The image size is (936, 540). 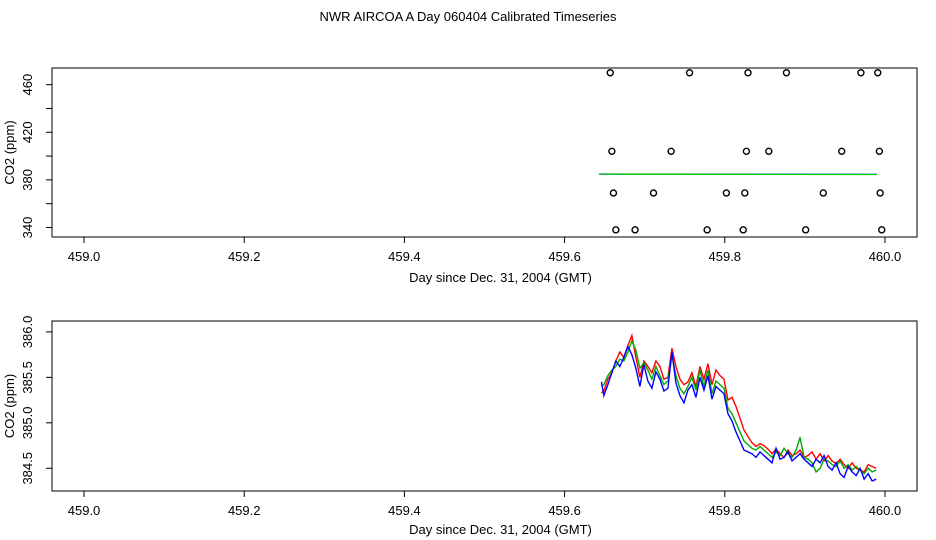 What do you see at coordinates (27, 377) in the screenshot?
I see `bottom-y-tick-label: 385.5` at bounding box center [27, 377].